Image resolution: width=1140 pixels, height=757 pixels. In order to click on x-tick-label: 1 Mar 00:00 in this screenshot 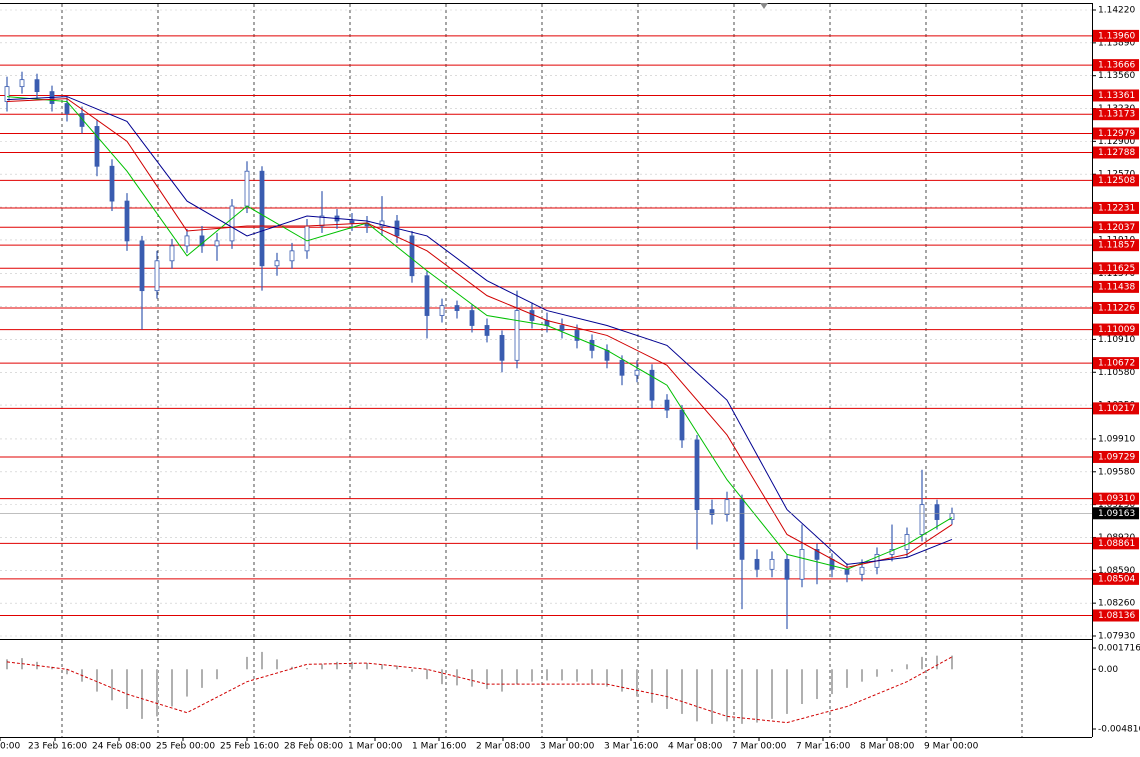, I will do `click(375, 747)`.